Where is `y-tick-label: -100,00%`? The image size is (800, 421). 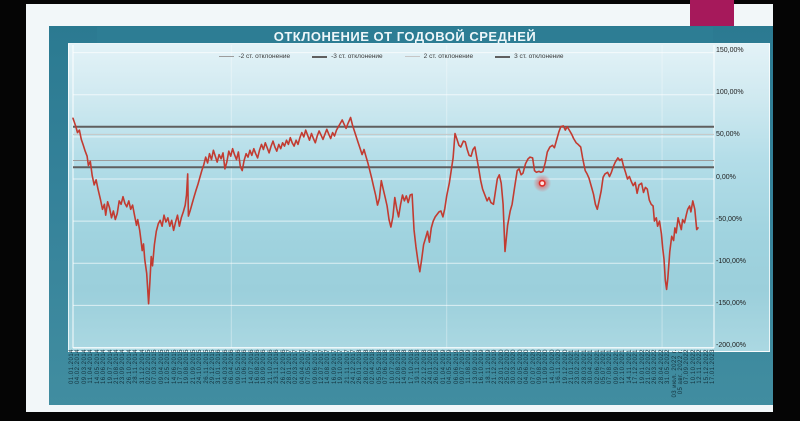 y-tick-label: -100,00% is located at coordinates (731, 261).